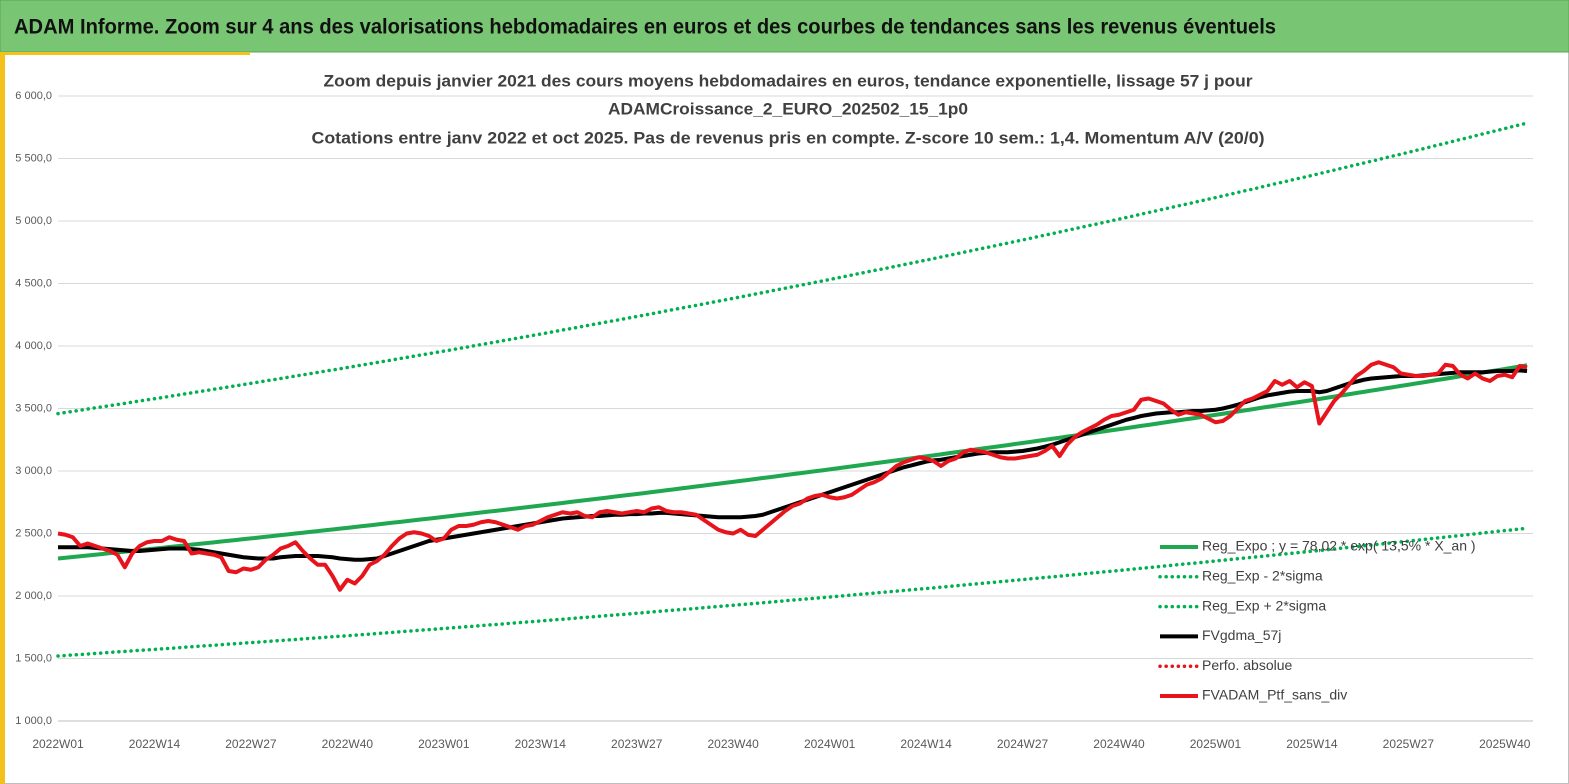 Image resolution: width=1569 pixels, height=784 pixels. What do you see at coordinates (1247, 665) in the screenshot?
I see `legend-label: Perfo. absolue` at bounding box center [1247, 665].